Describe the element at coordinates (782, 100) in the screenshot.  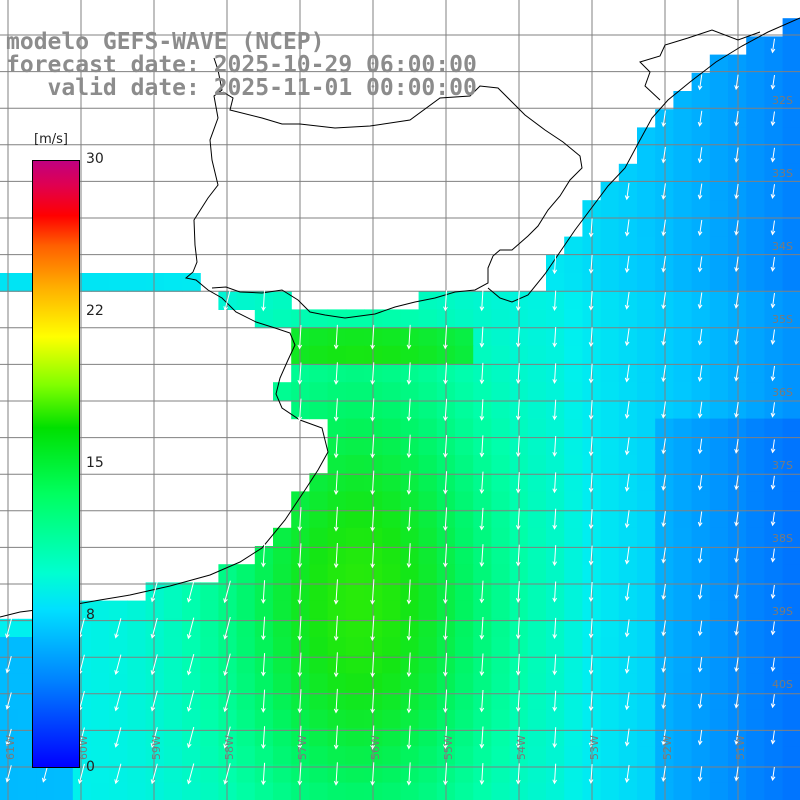
I see `latitude-label: 32S` at that location.